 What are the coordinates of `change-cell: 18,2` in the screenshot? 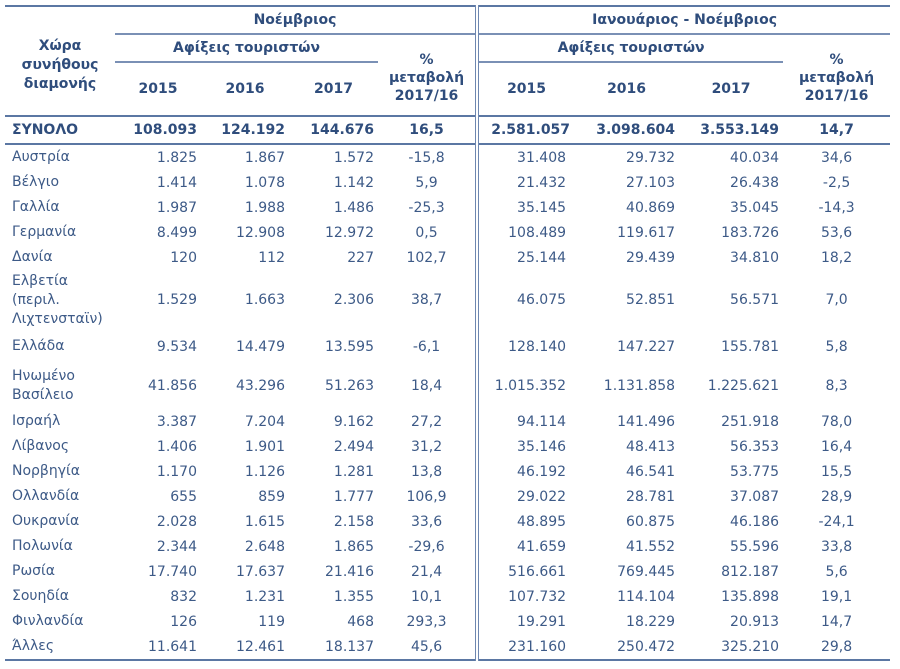 It's located at (836, 257).